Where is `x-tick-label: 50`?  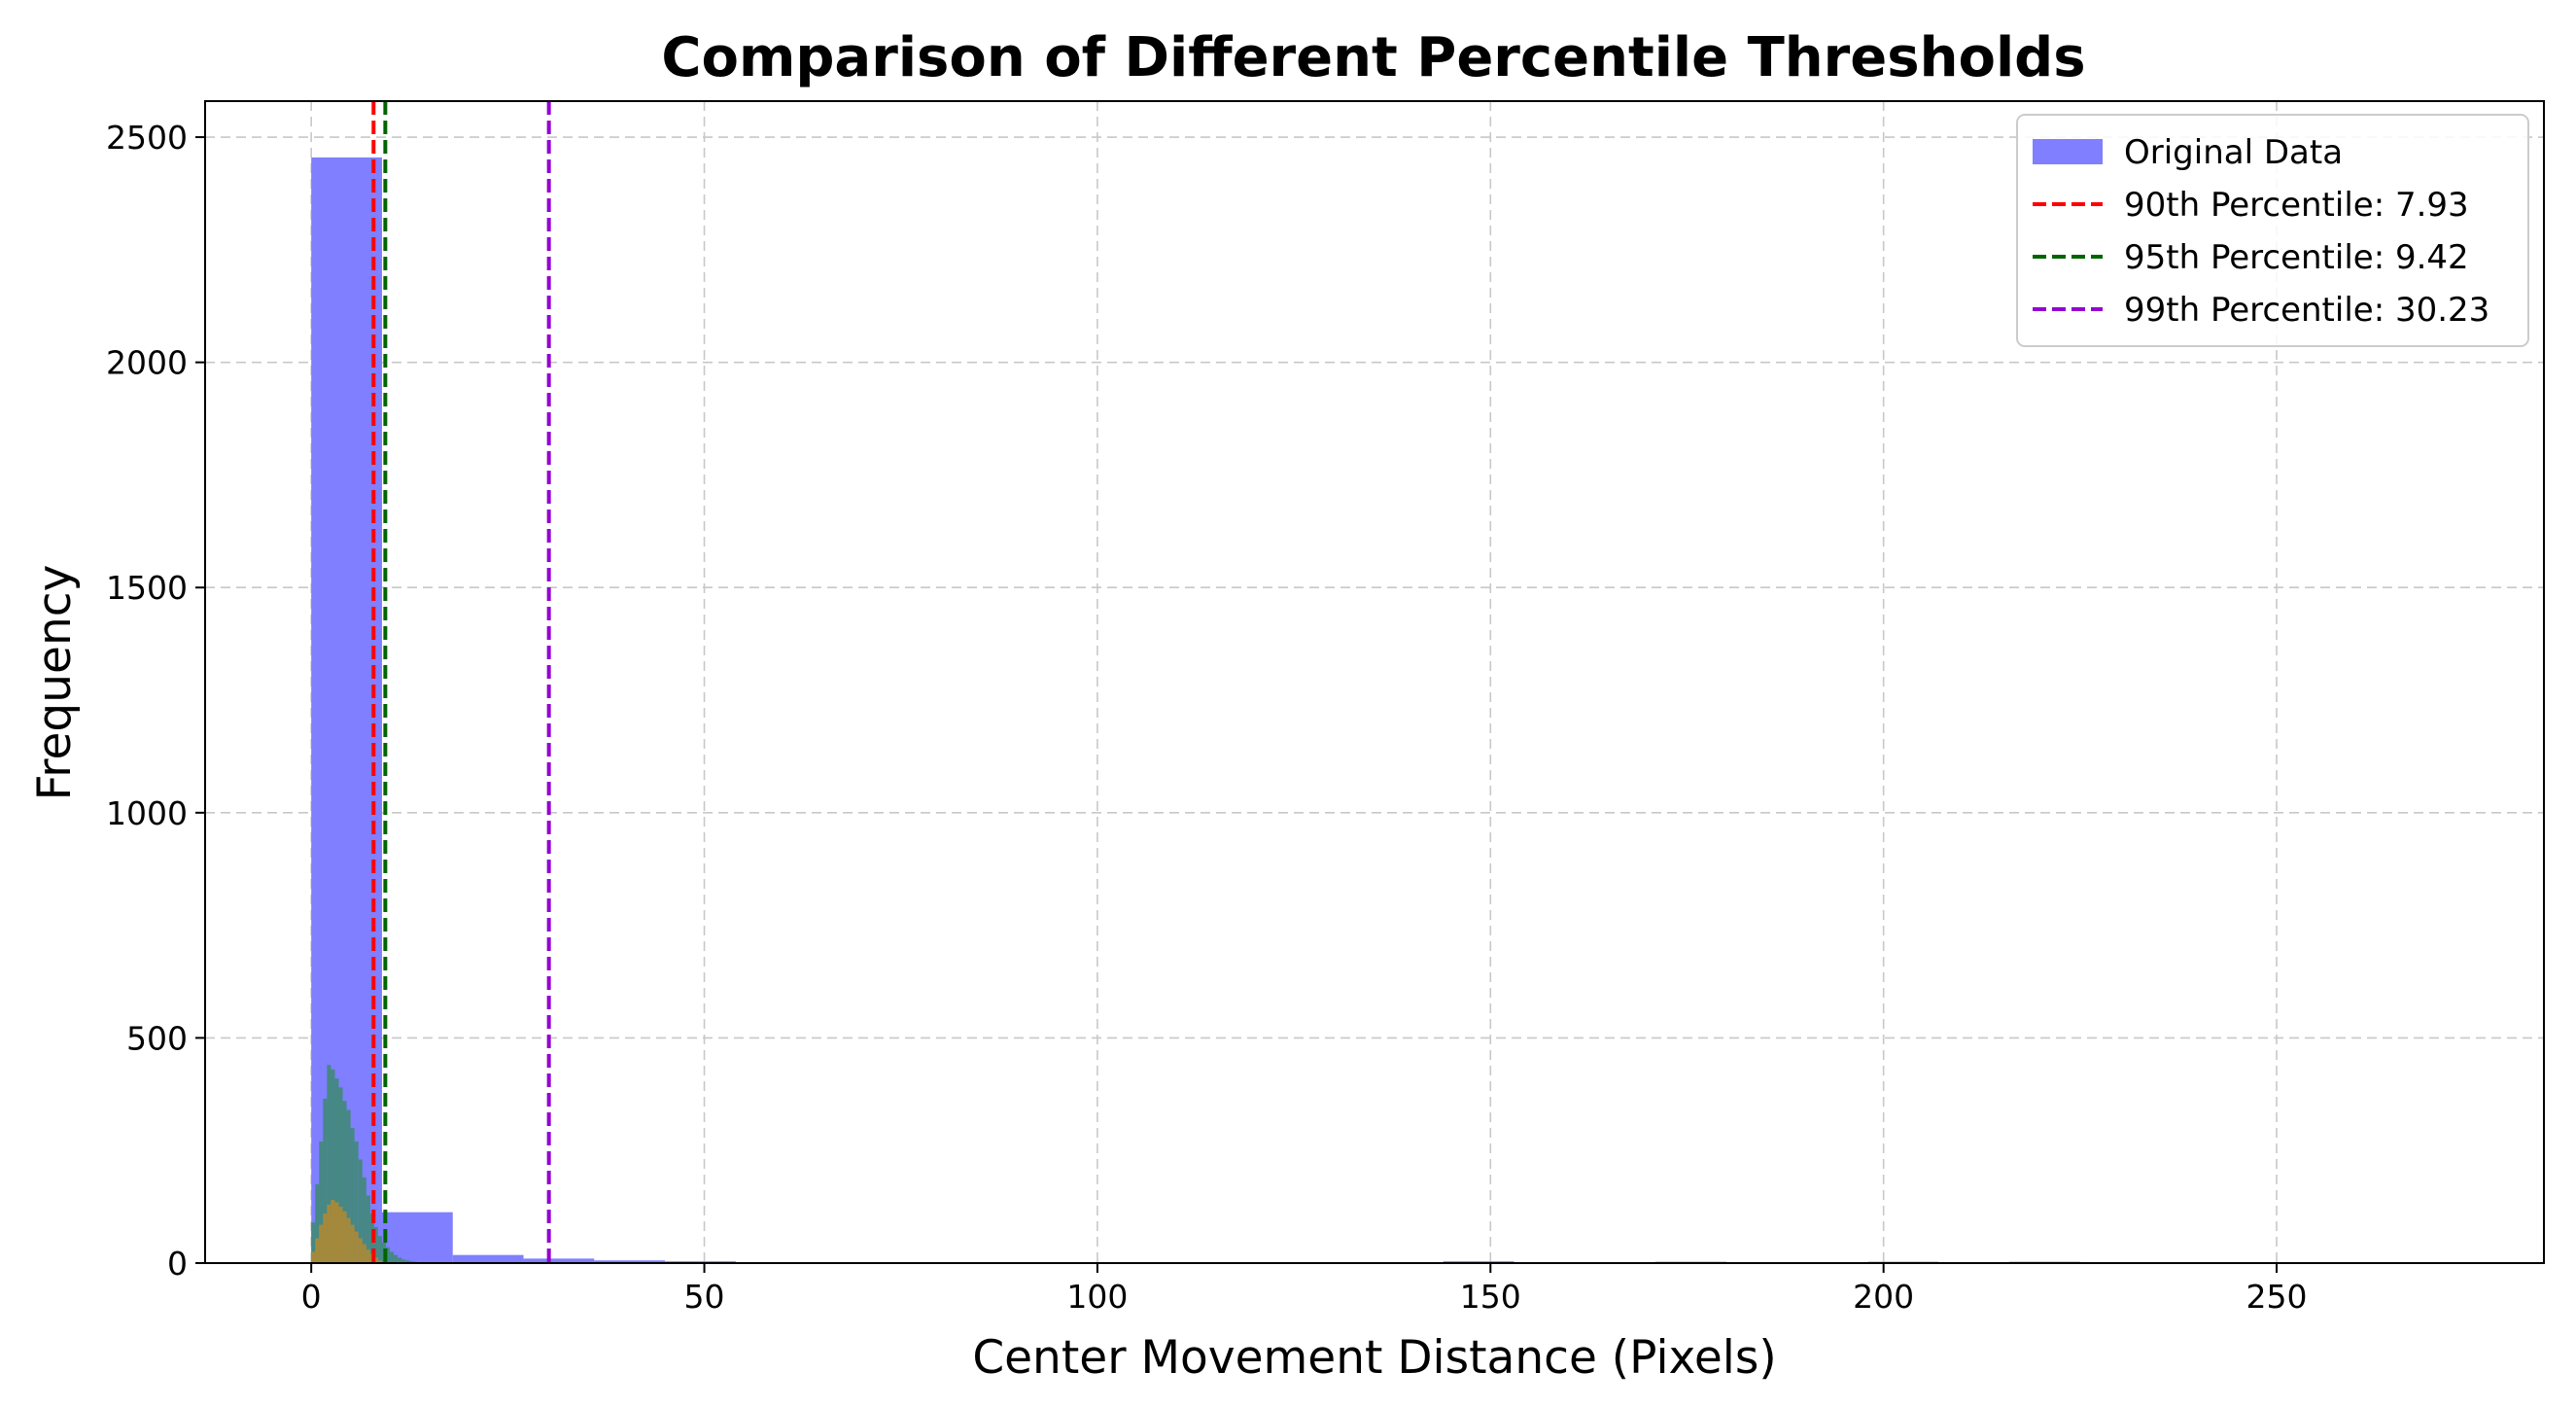 x-tick-label: 50 is located at coordinates (705, 1297).